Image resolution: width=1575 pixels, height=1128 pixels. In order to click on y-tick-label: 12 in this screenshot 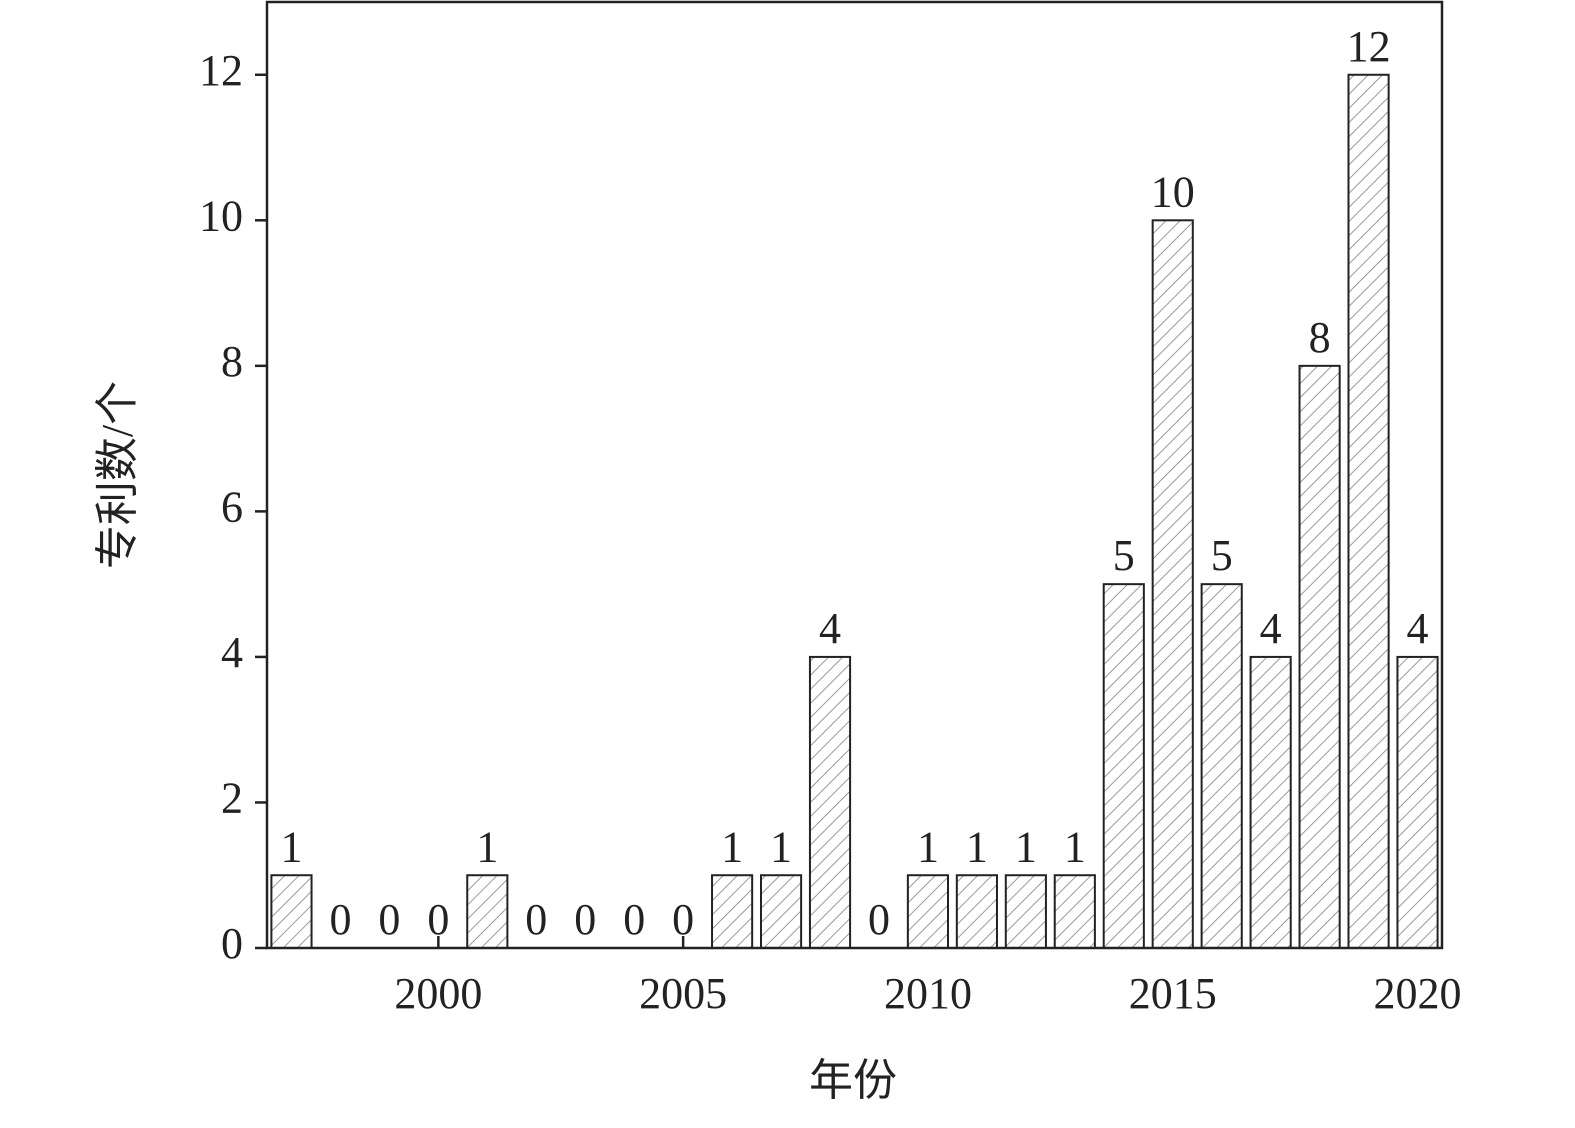, I will do `click(221, 70)`.